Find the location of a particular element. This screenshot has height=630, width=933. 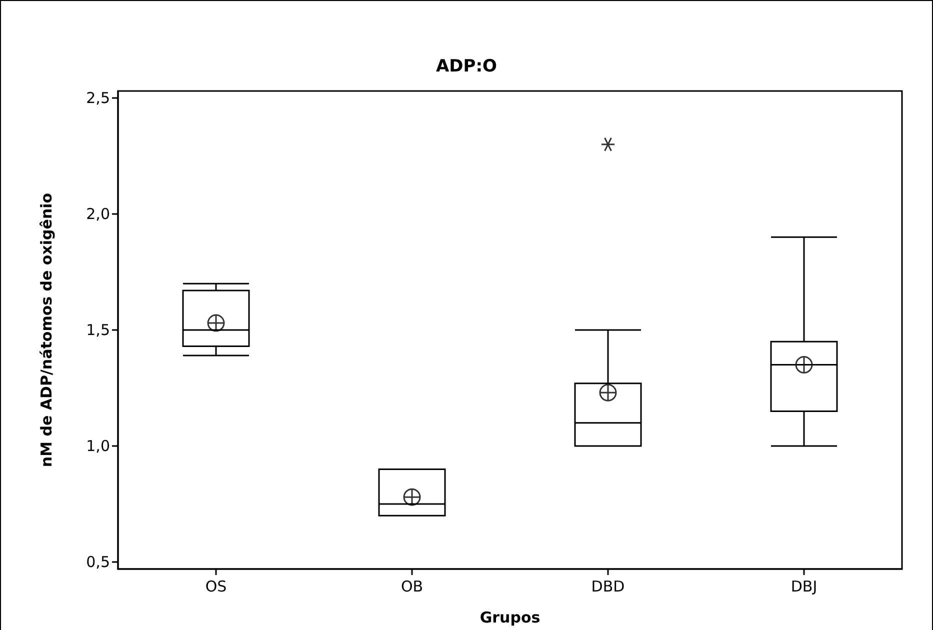

chart-title: ADP:O is located at coordinates (466, 66).